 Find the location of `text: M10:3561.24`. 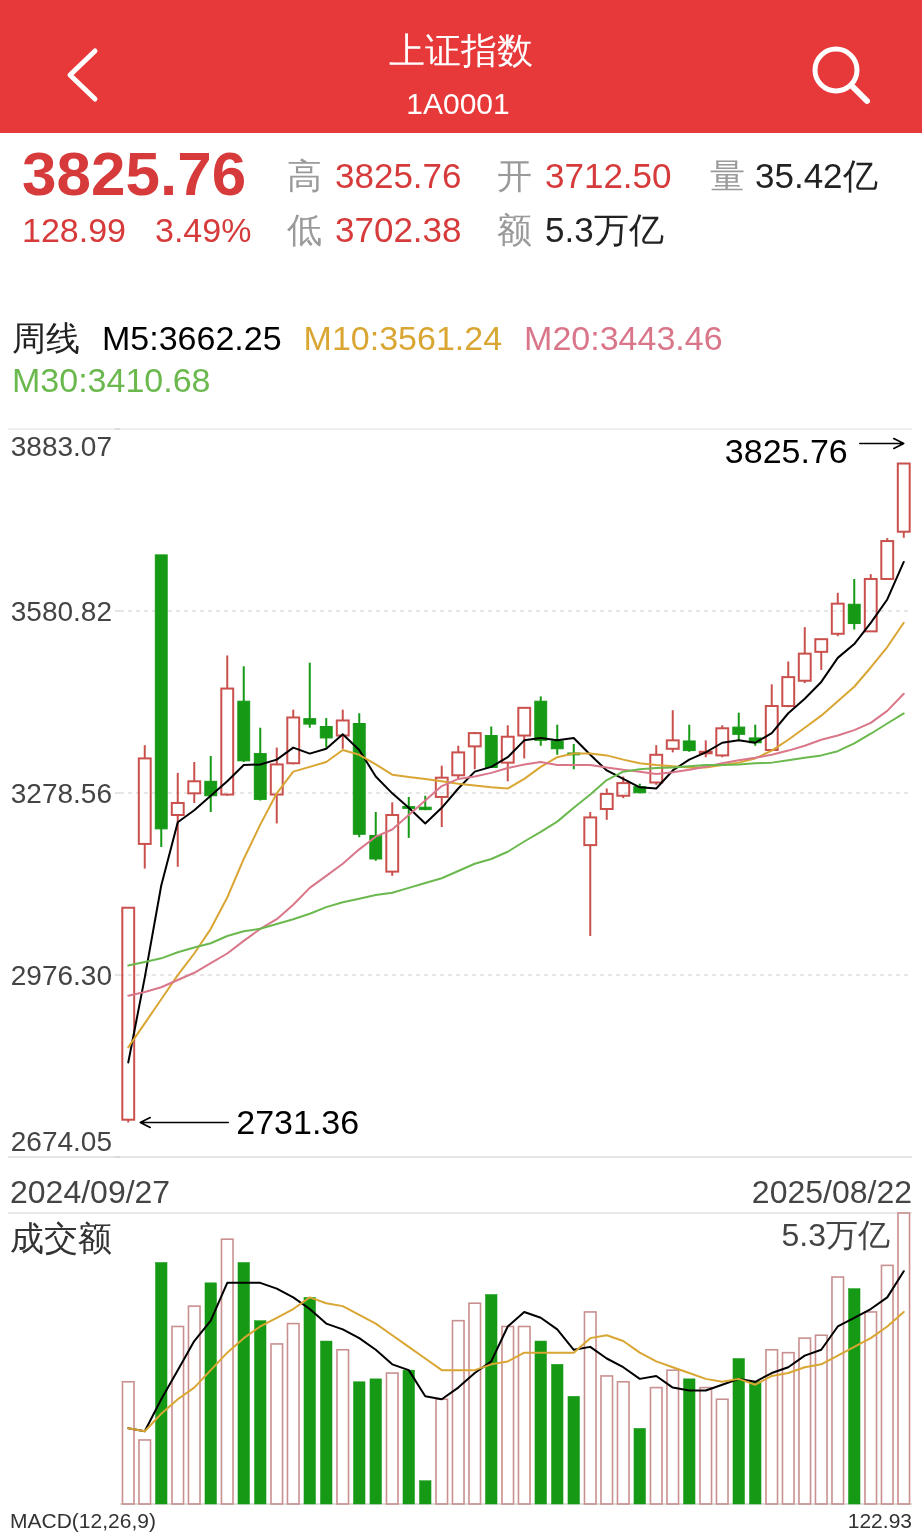

text: M10:3561.24 is located at coordinates (403, 338).